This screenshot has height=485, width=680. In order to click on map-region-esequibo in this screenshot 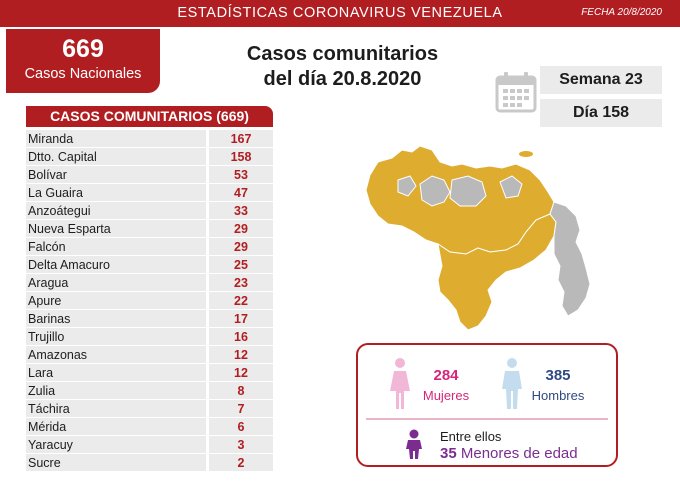, I will do `click(570, 259)`.